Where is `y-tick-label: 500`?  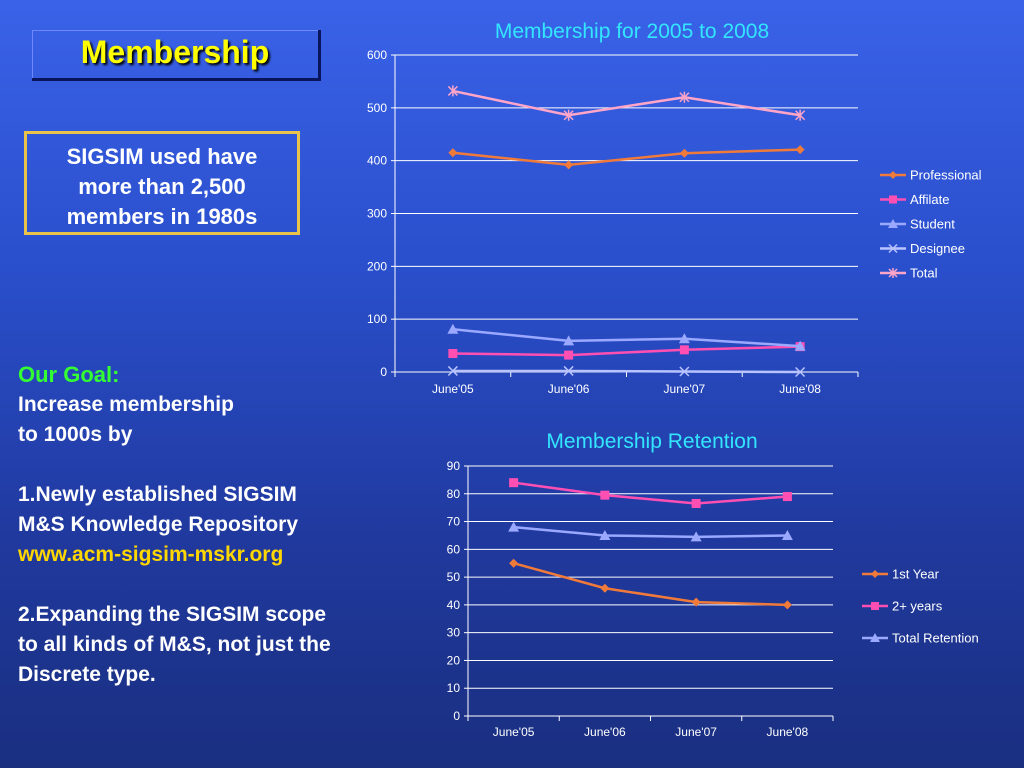
y-tick-label: 500 is located at coordinates (377, 108).